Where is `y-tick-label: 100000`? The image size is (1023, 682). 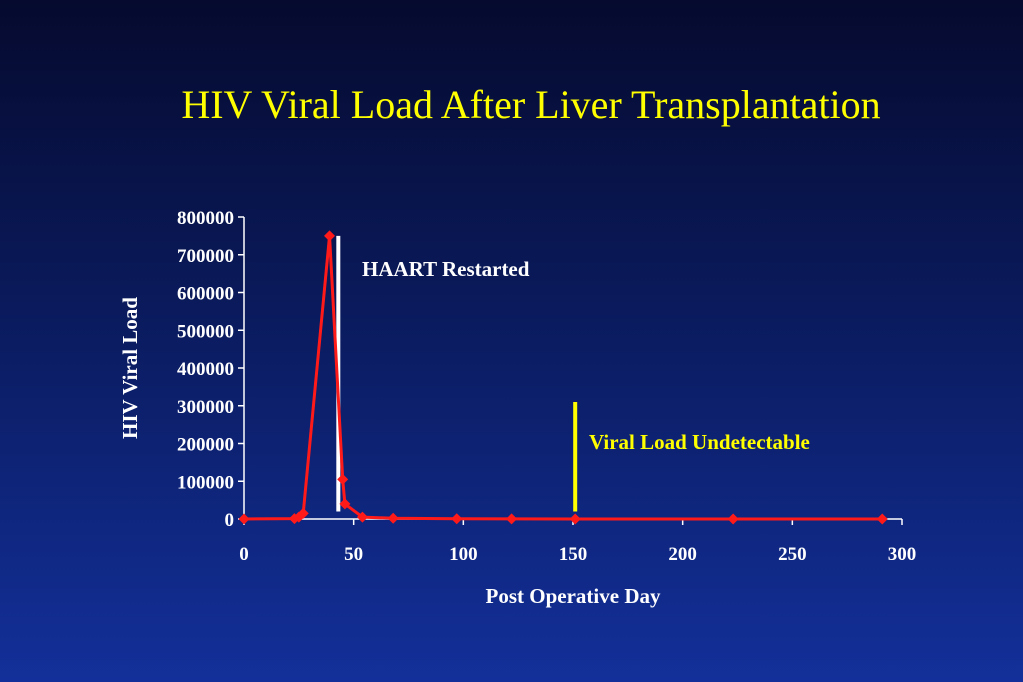
y-tick-label: 100000 is located at coordinates (205, 482).